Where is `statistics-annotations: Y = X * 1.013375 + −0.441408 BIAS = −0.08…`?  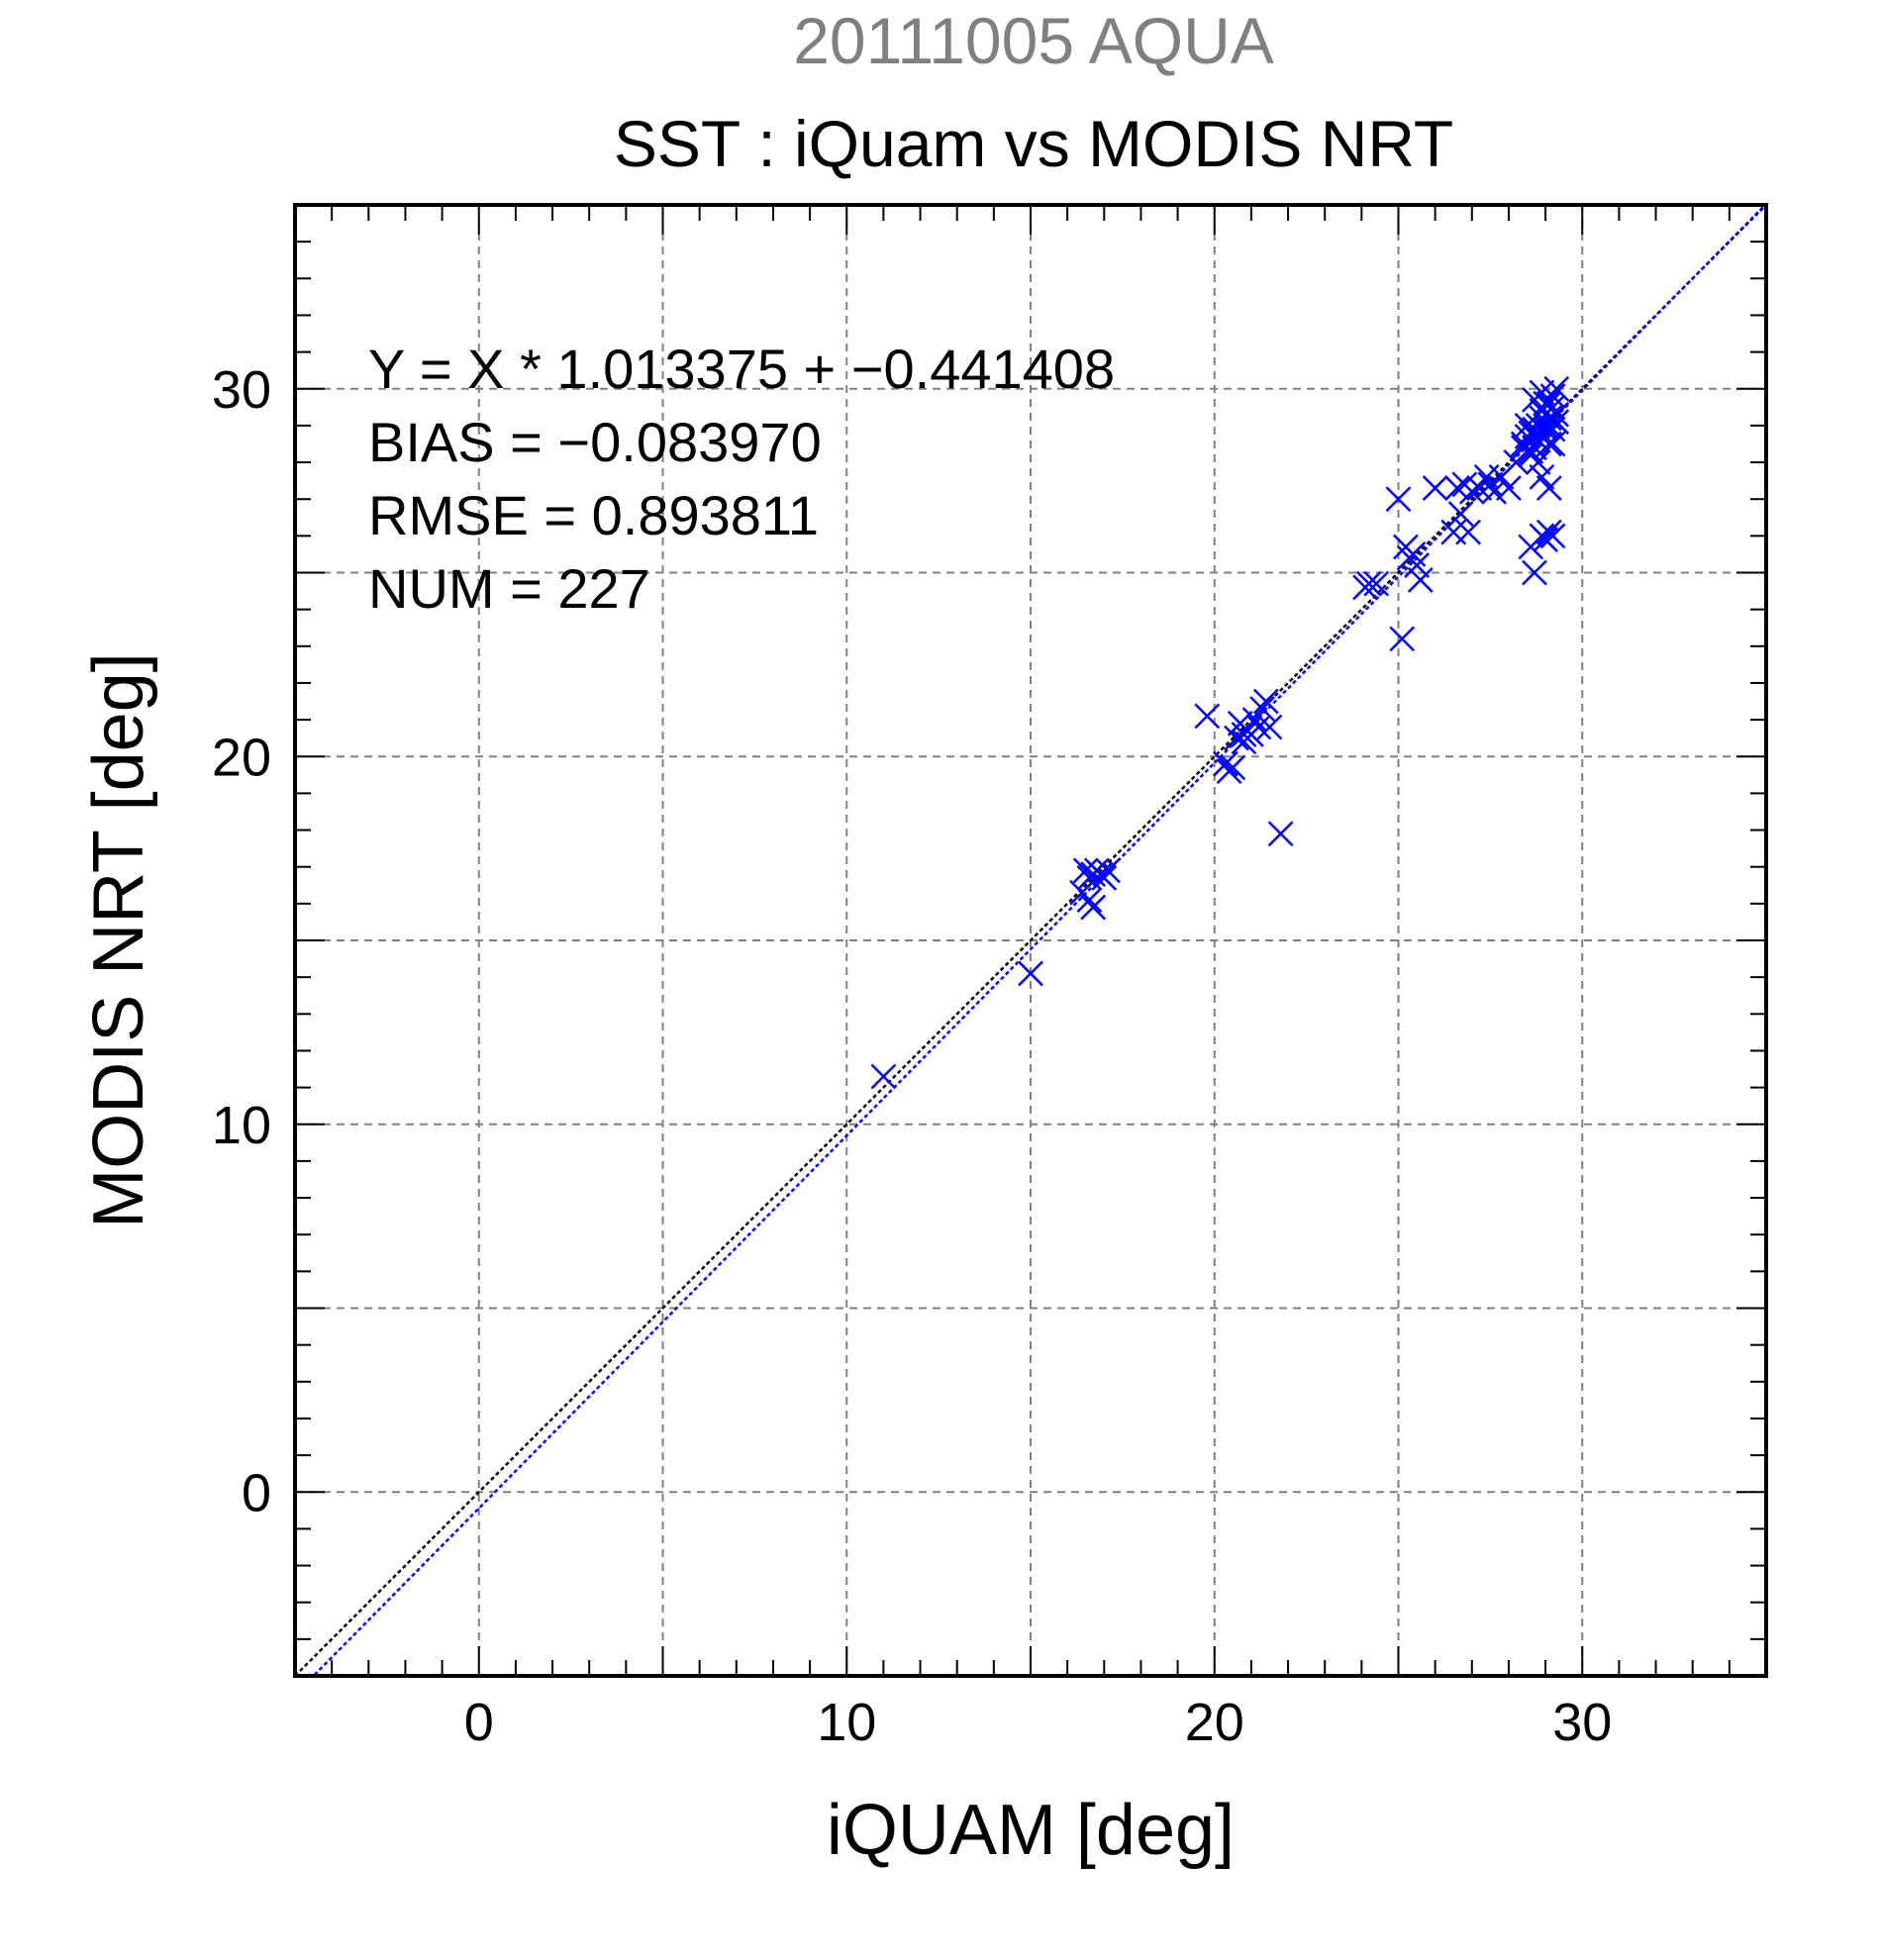 statistics-annotations: Y = X * 1.013375 + −0.441408 BIAS = −0.08… is located at coordinates (742, 479).